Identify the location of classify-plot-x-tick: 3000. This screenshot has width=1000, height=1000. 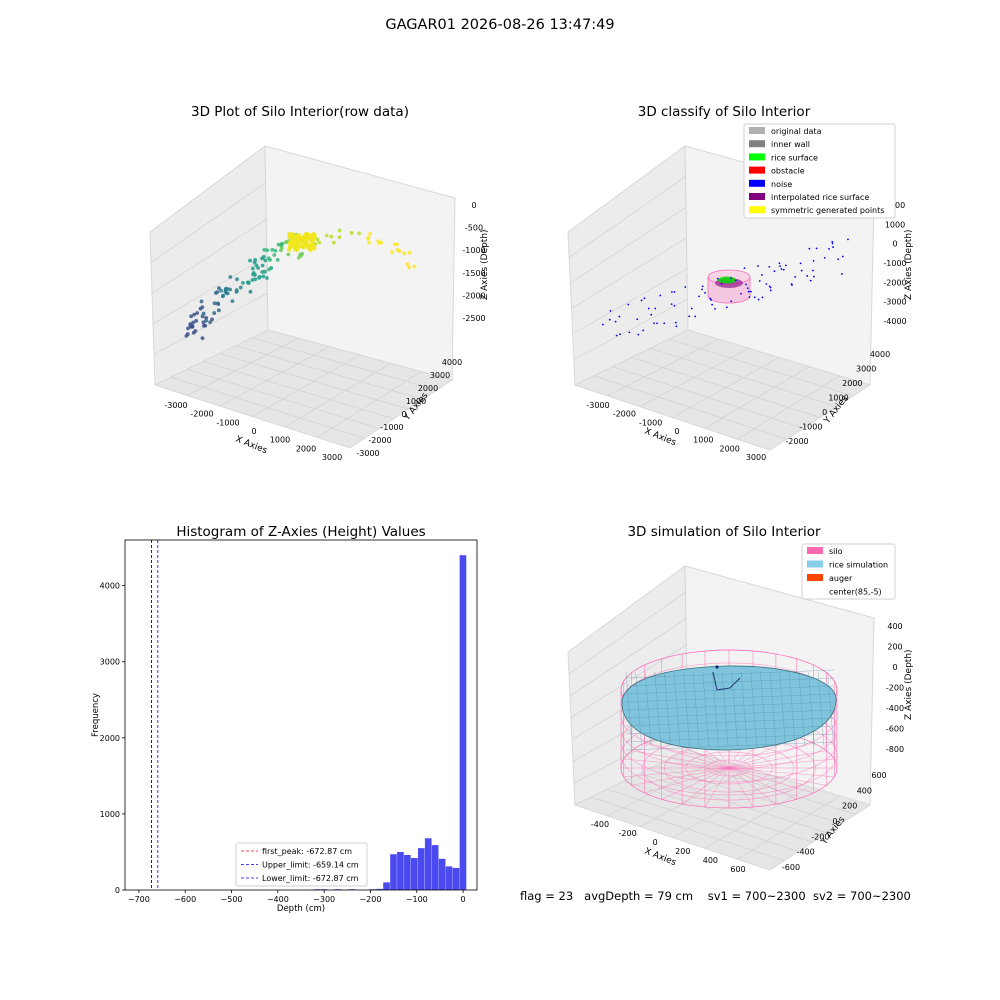
(756, 457).